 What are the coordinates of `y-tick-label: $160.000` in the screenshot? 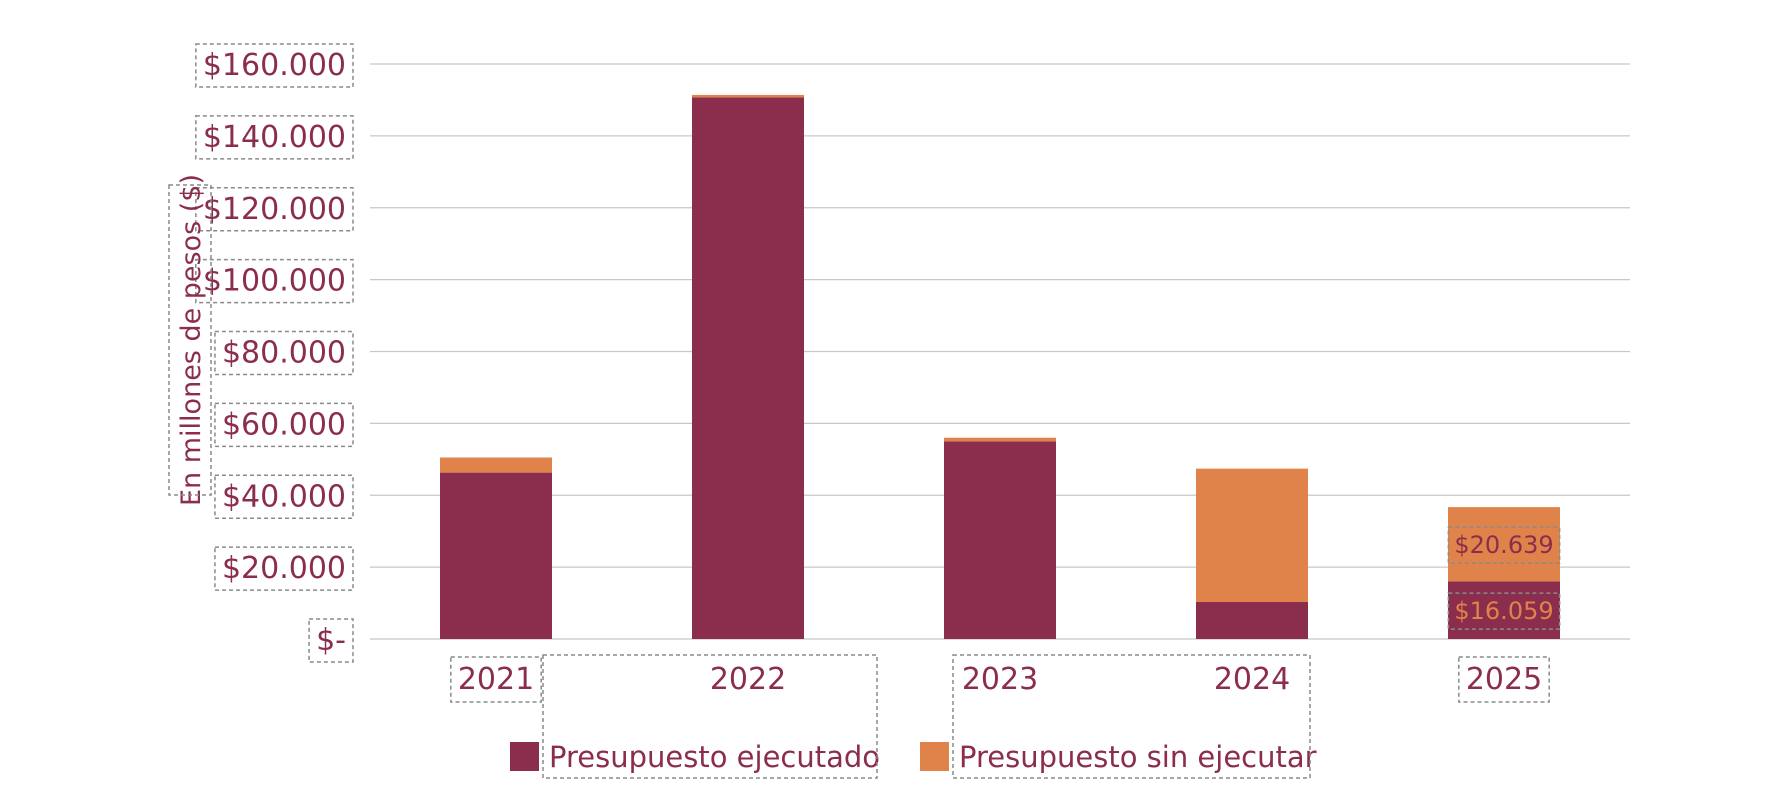 It's located at (274, 65).